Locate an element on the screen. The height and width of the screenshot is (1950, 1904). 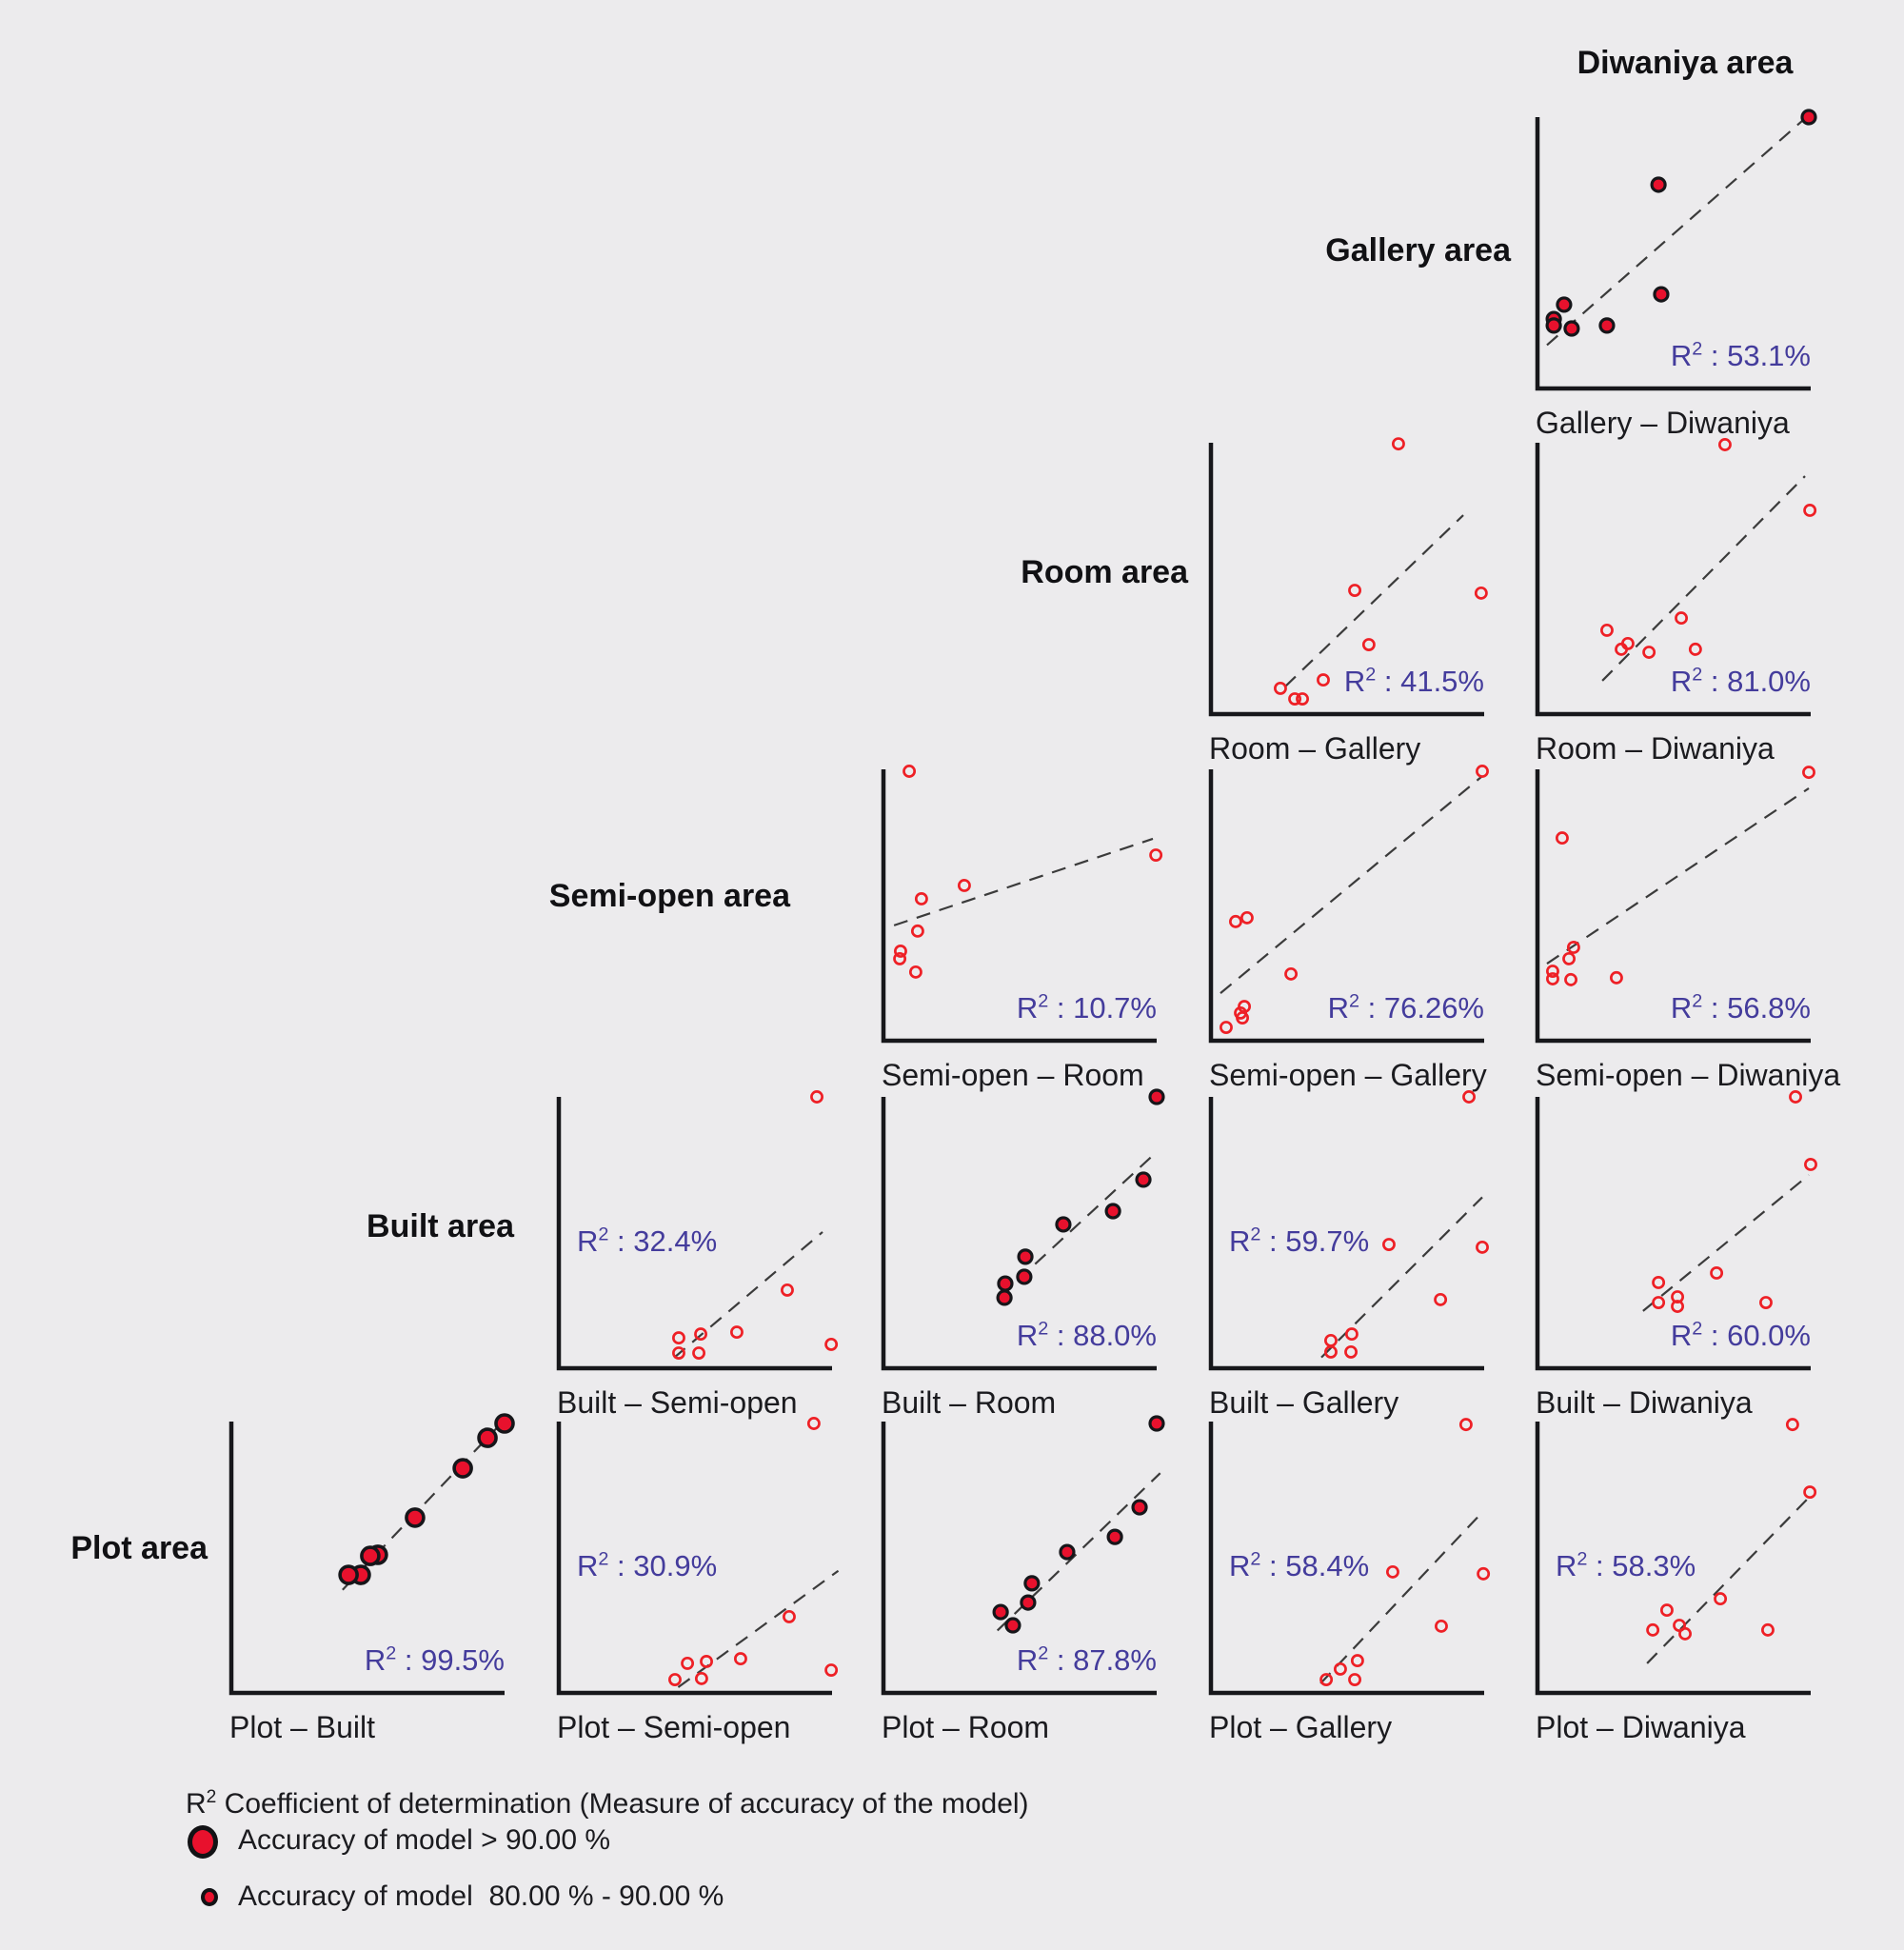
r2-label: R2 : 58.4% is located at coordinates (1299, 1565).